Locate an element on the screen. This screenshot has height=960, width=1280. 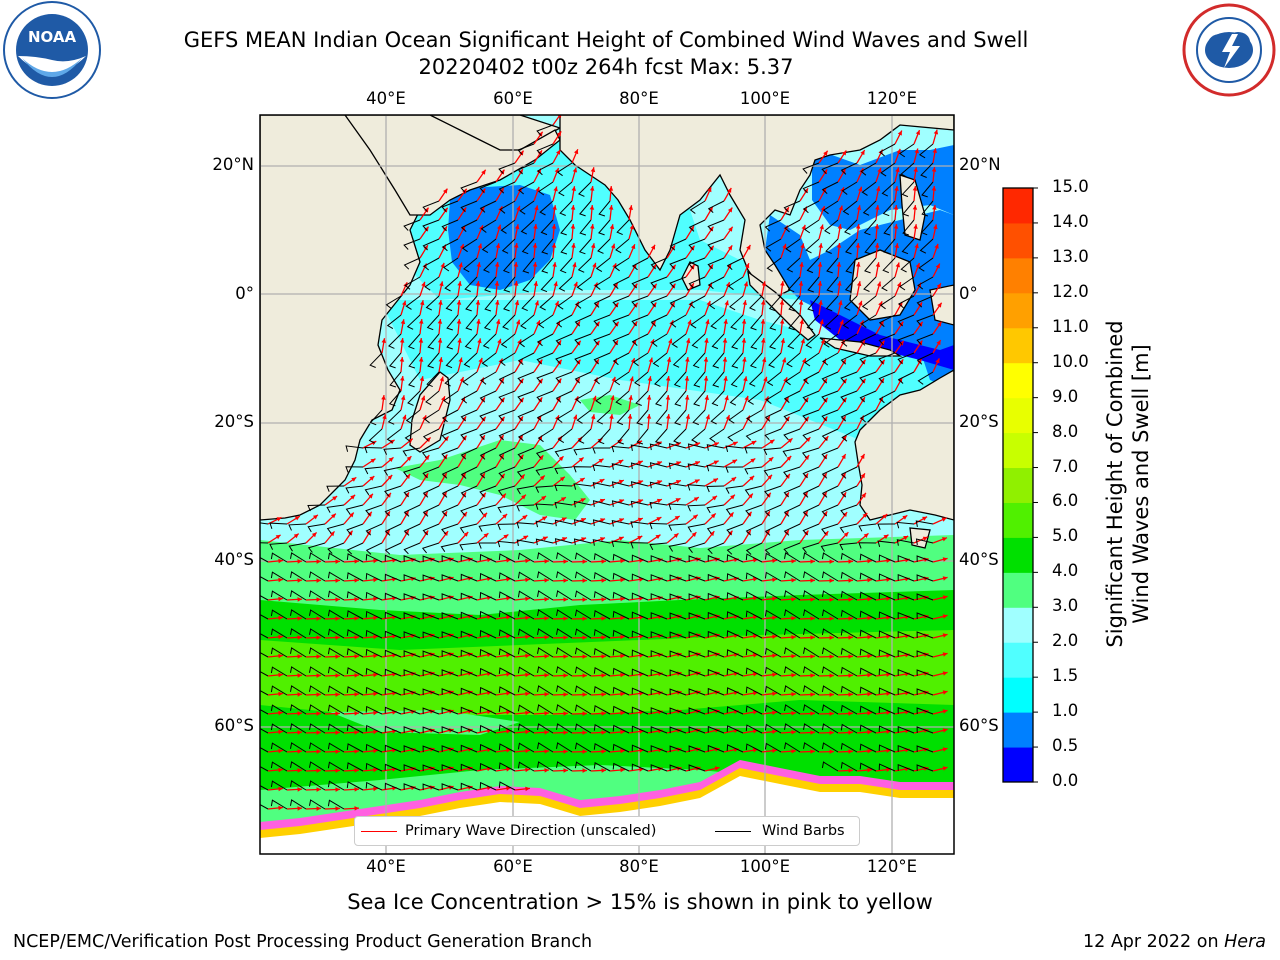
lat-label-left: 20°N is located at coordinates (233, 164).